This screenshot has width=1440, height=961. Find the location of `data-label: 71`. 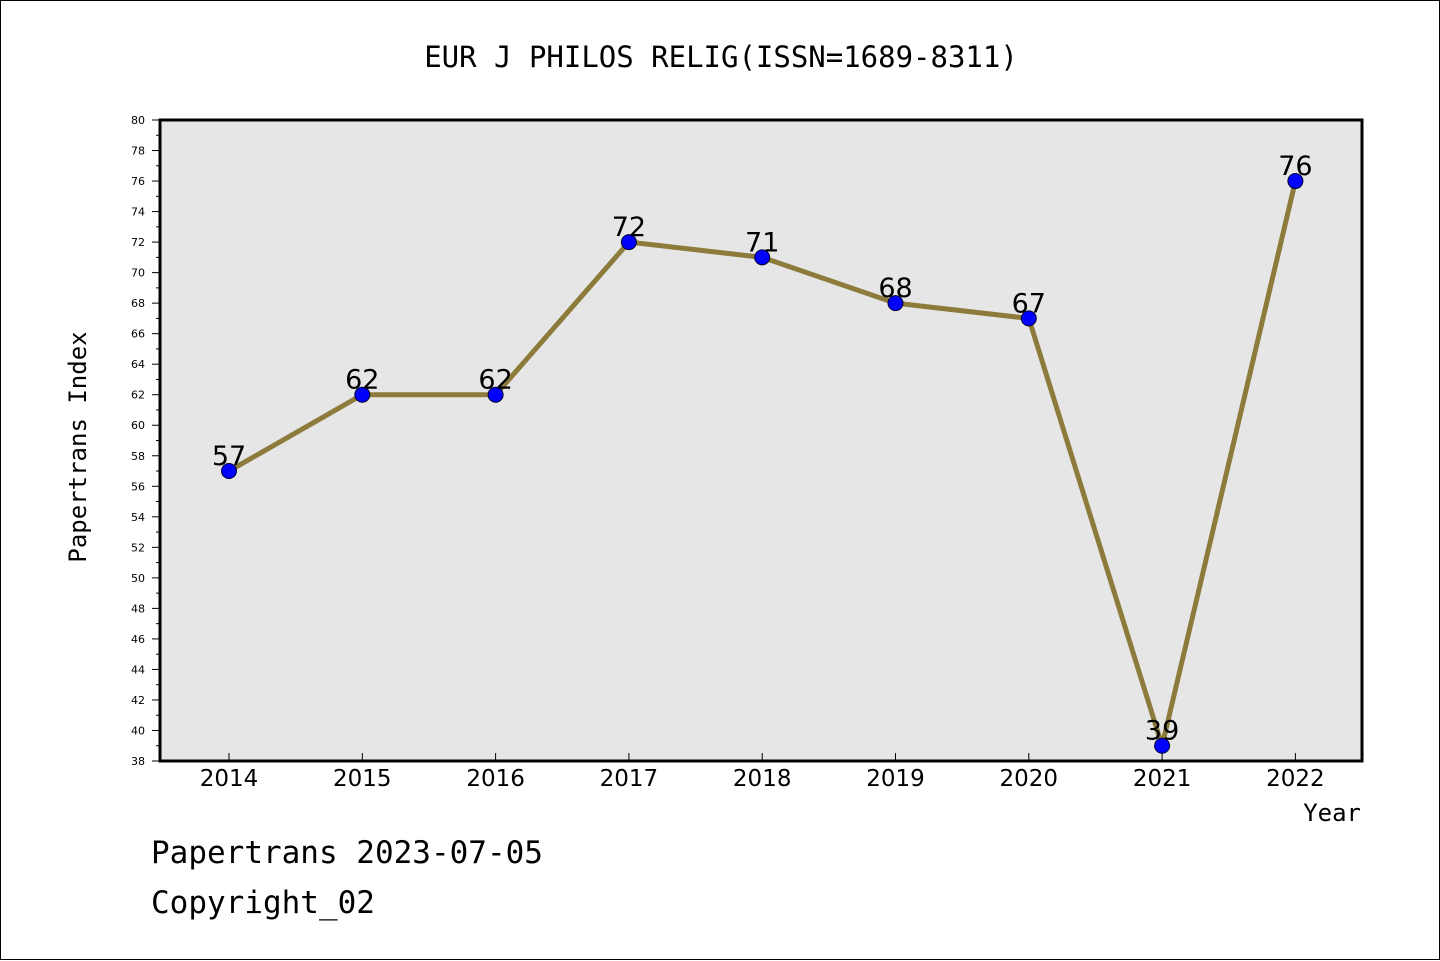

data-label: 71 is located at coordinates (762, 242).